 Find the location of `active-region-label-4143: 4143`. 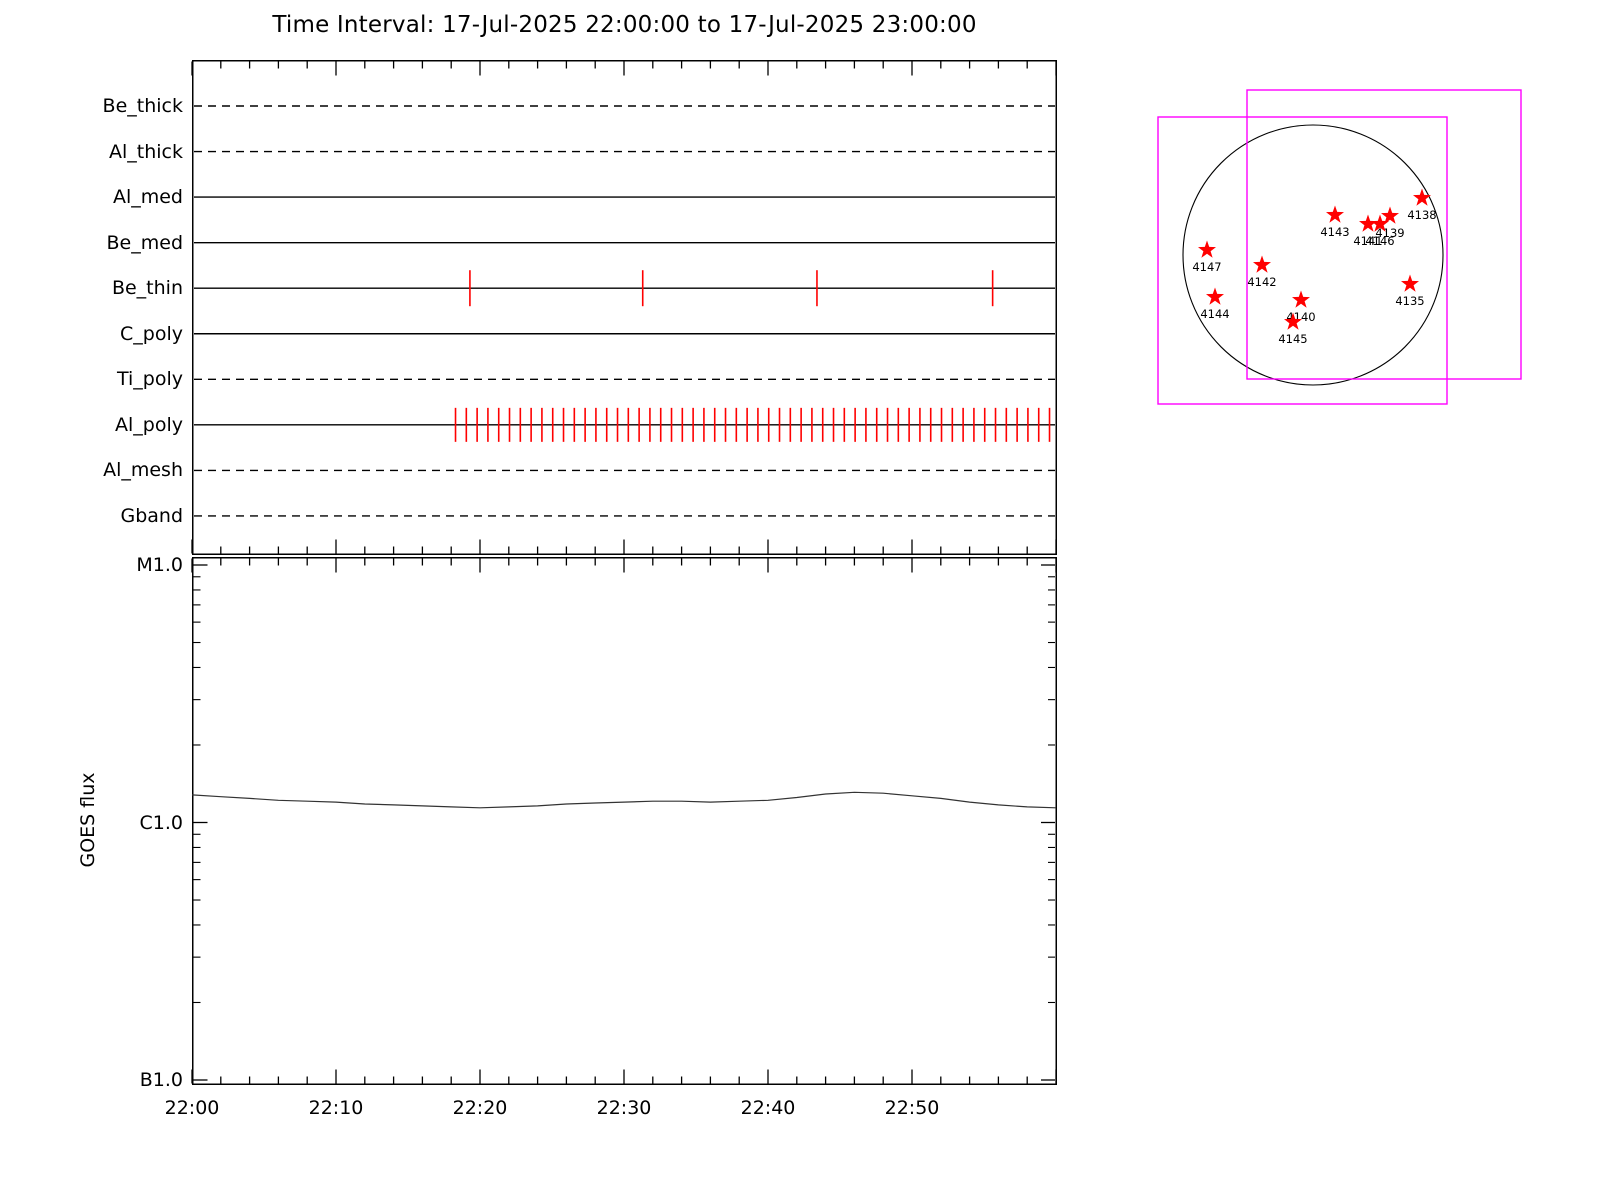

active-region-label-4143: 4143 is located at coordinates (1334, 232).